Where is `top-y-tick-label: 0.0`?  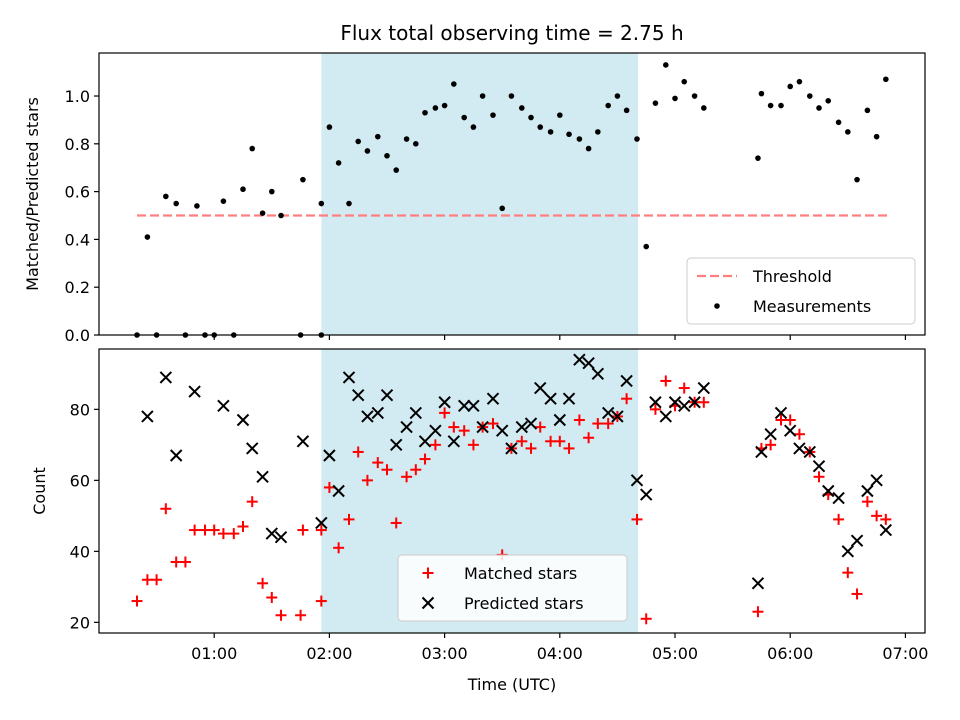
top-y-tick-label: 0.0 is located at coordinates (77, 335).